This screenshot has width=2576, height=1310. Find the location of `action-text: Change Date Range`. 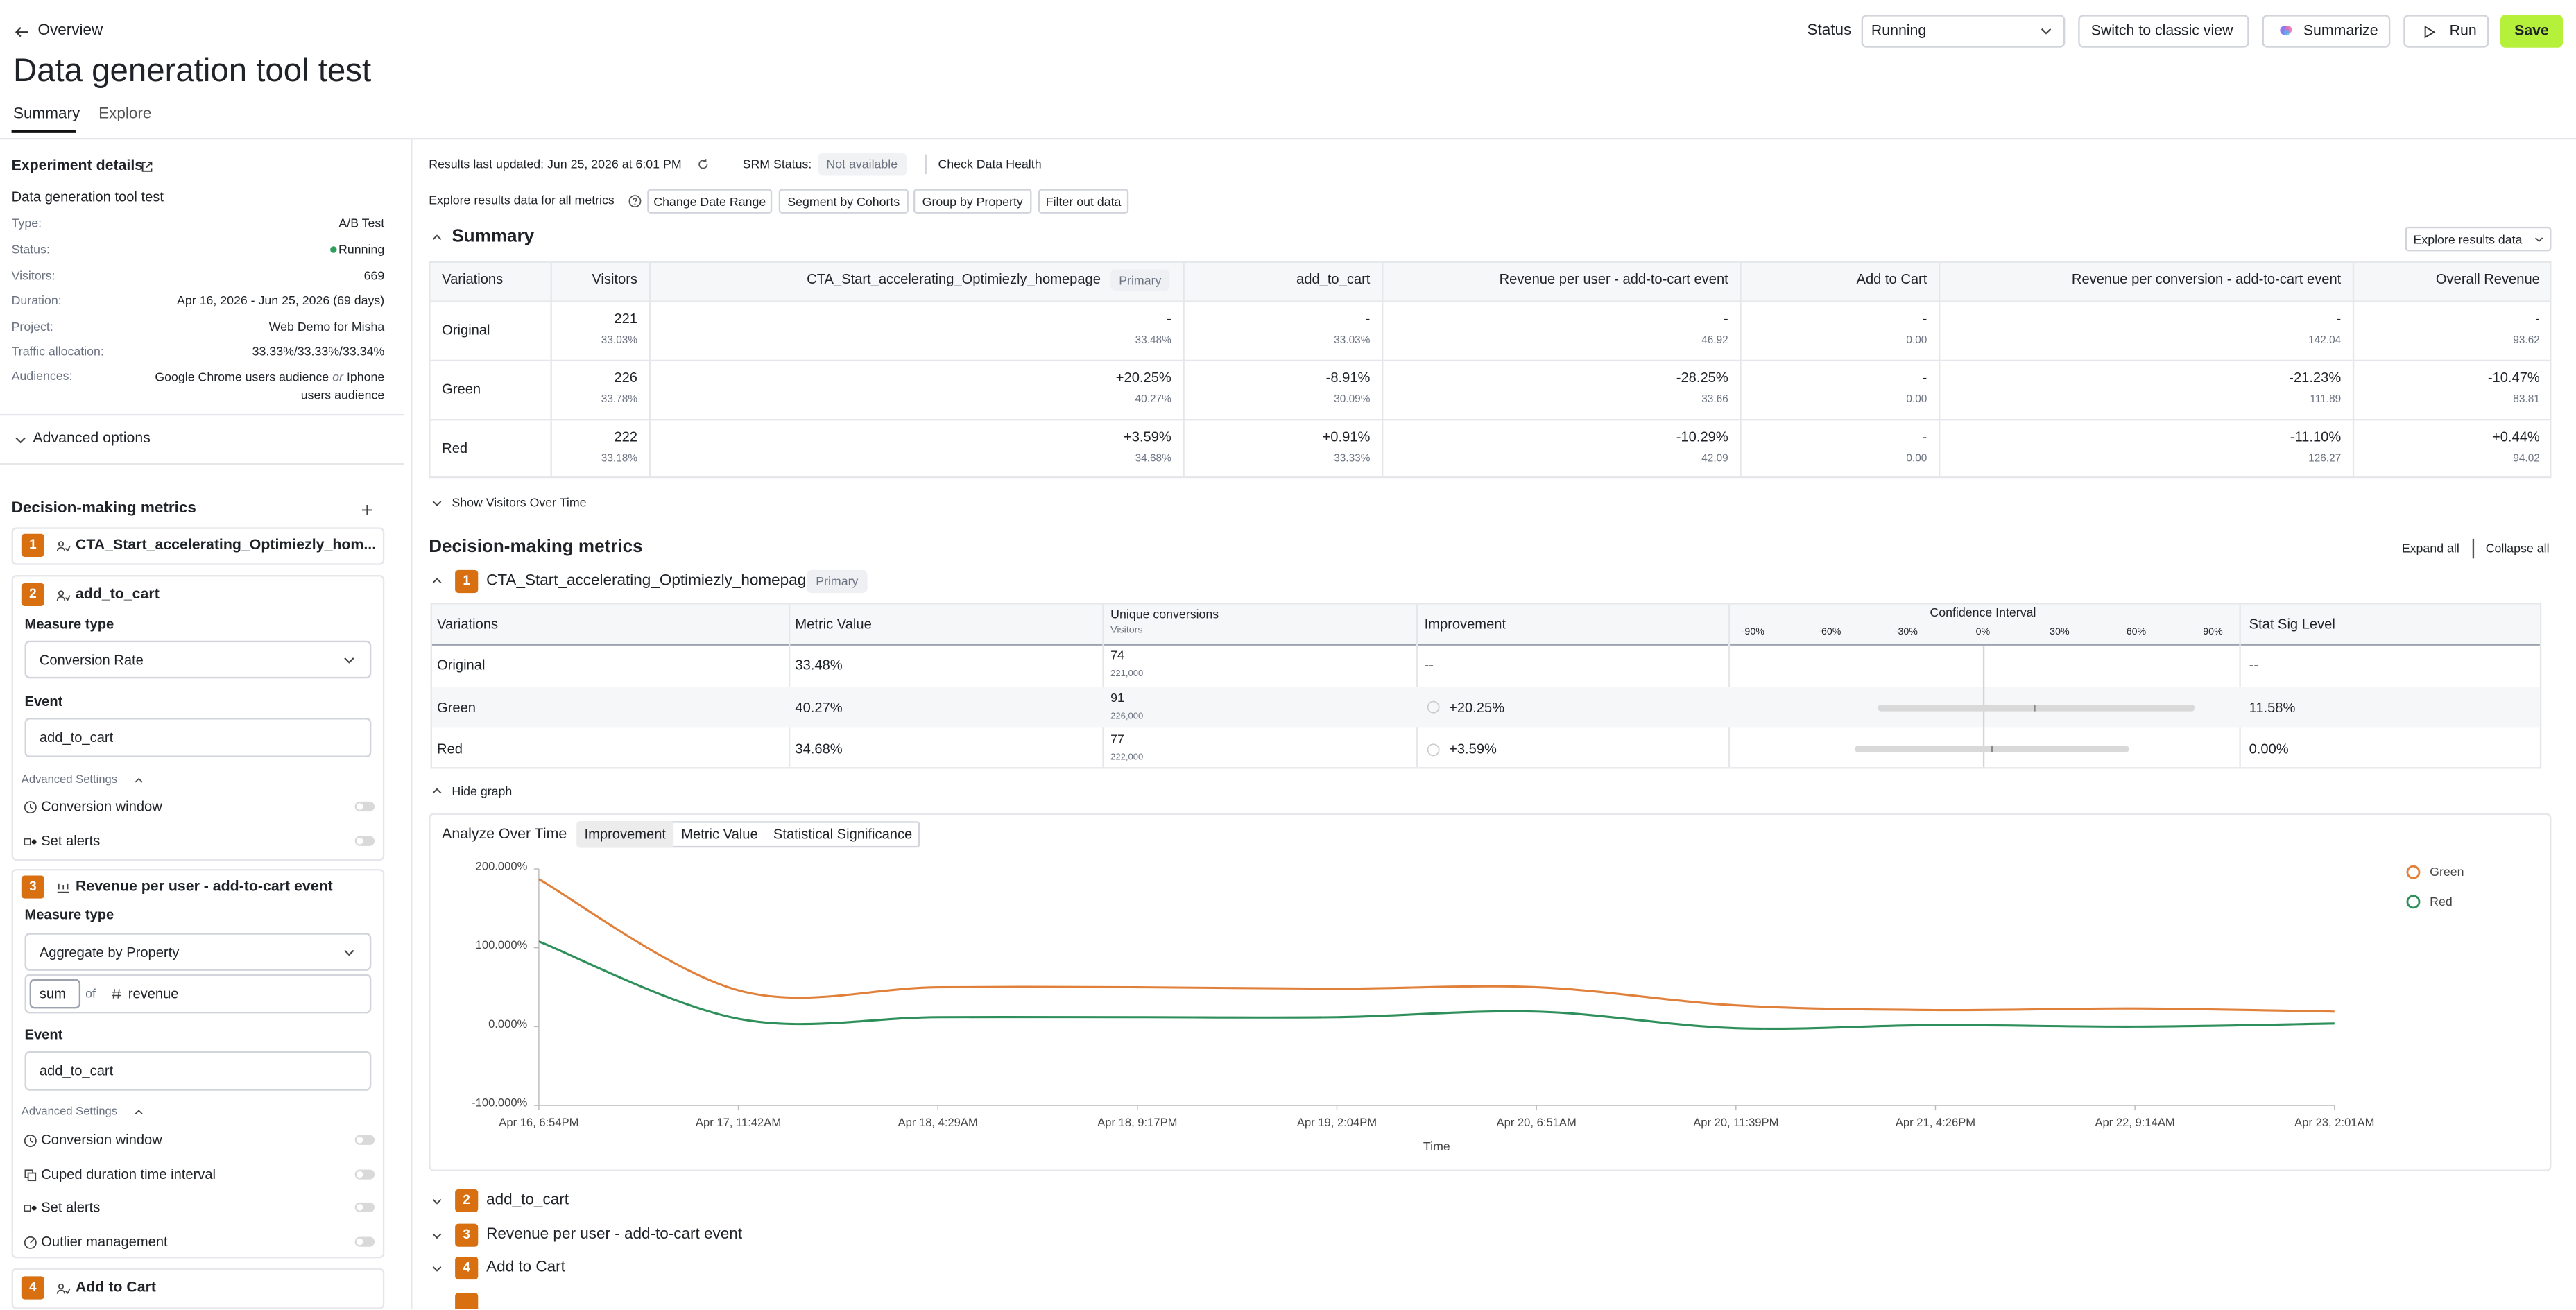

action-text: Change Date Range is located at coordinates (709, 201).